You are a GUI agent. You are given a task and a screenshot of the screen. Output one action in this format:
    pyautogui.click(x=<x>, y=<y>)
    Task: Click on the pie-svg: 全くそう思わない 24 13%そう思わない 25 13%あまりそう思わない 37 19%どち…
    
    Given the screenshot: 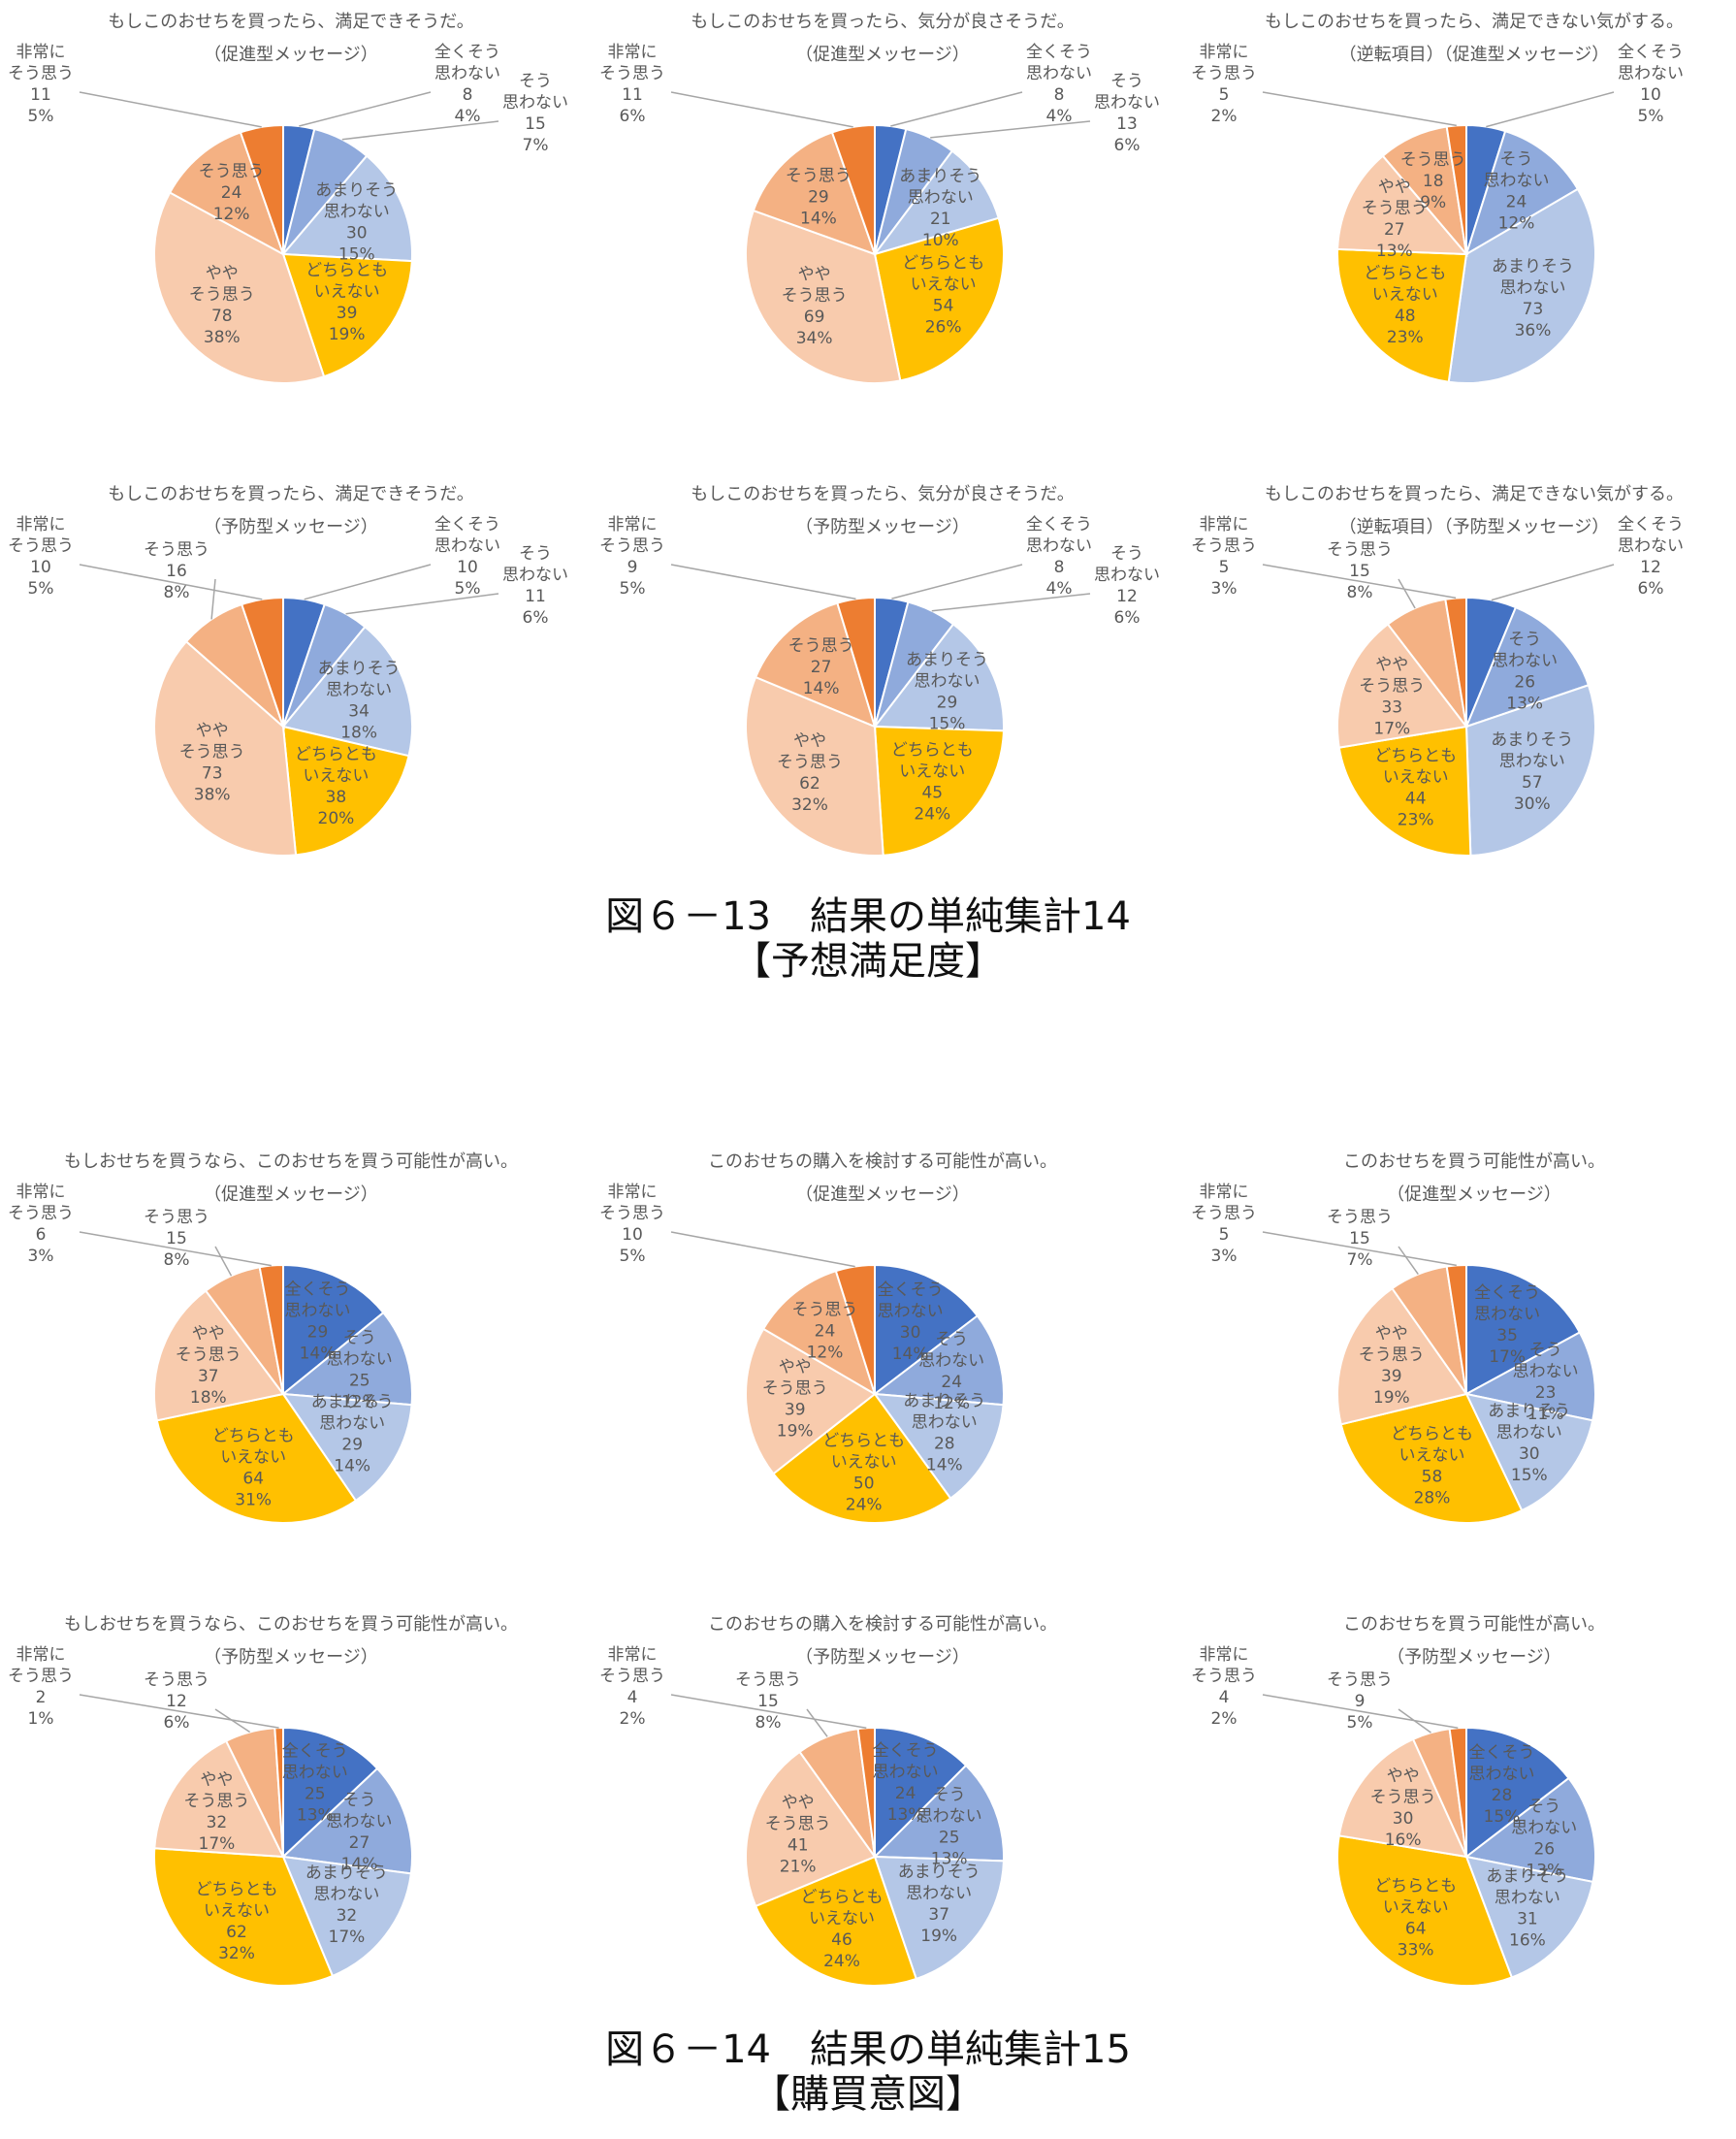 What is the action you would take?
    pyautogui.click(x=802, y=1816)
    